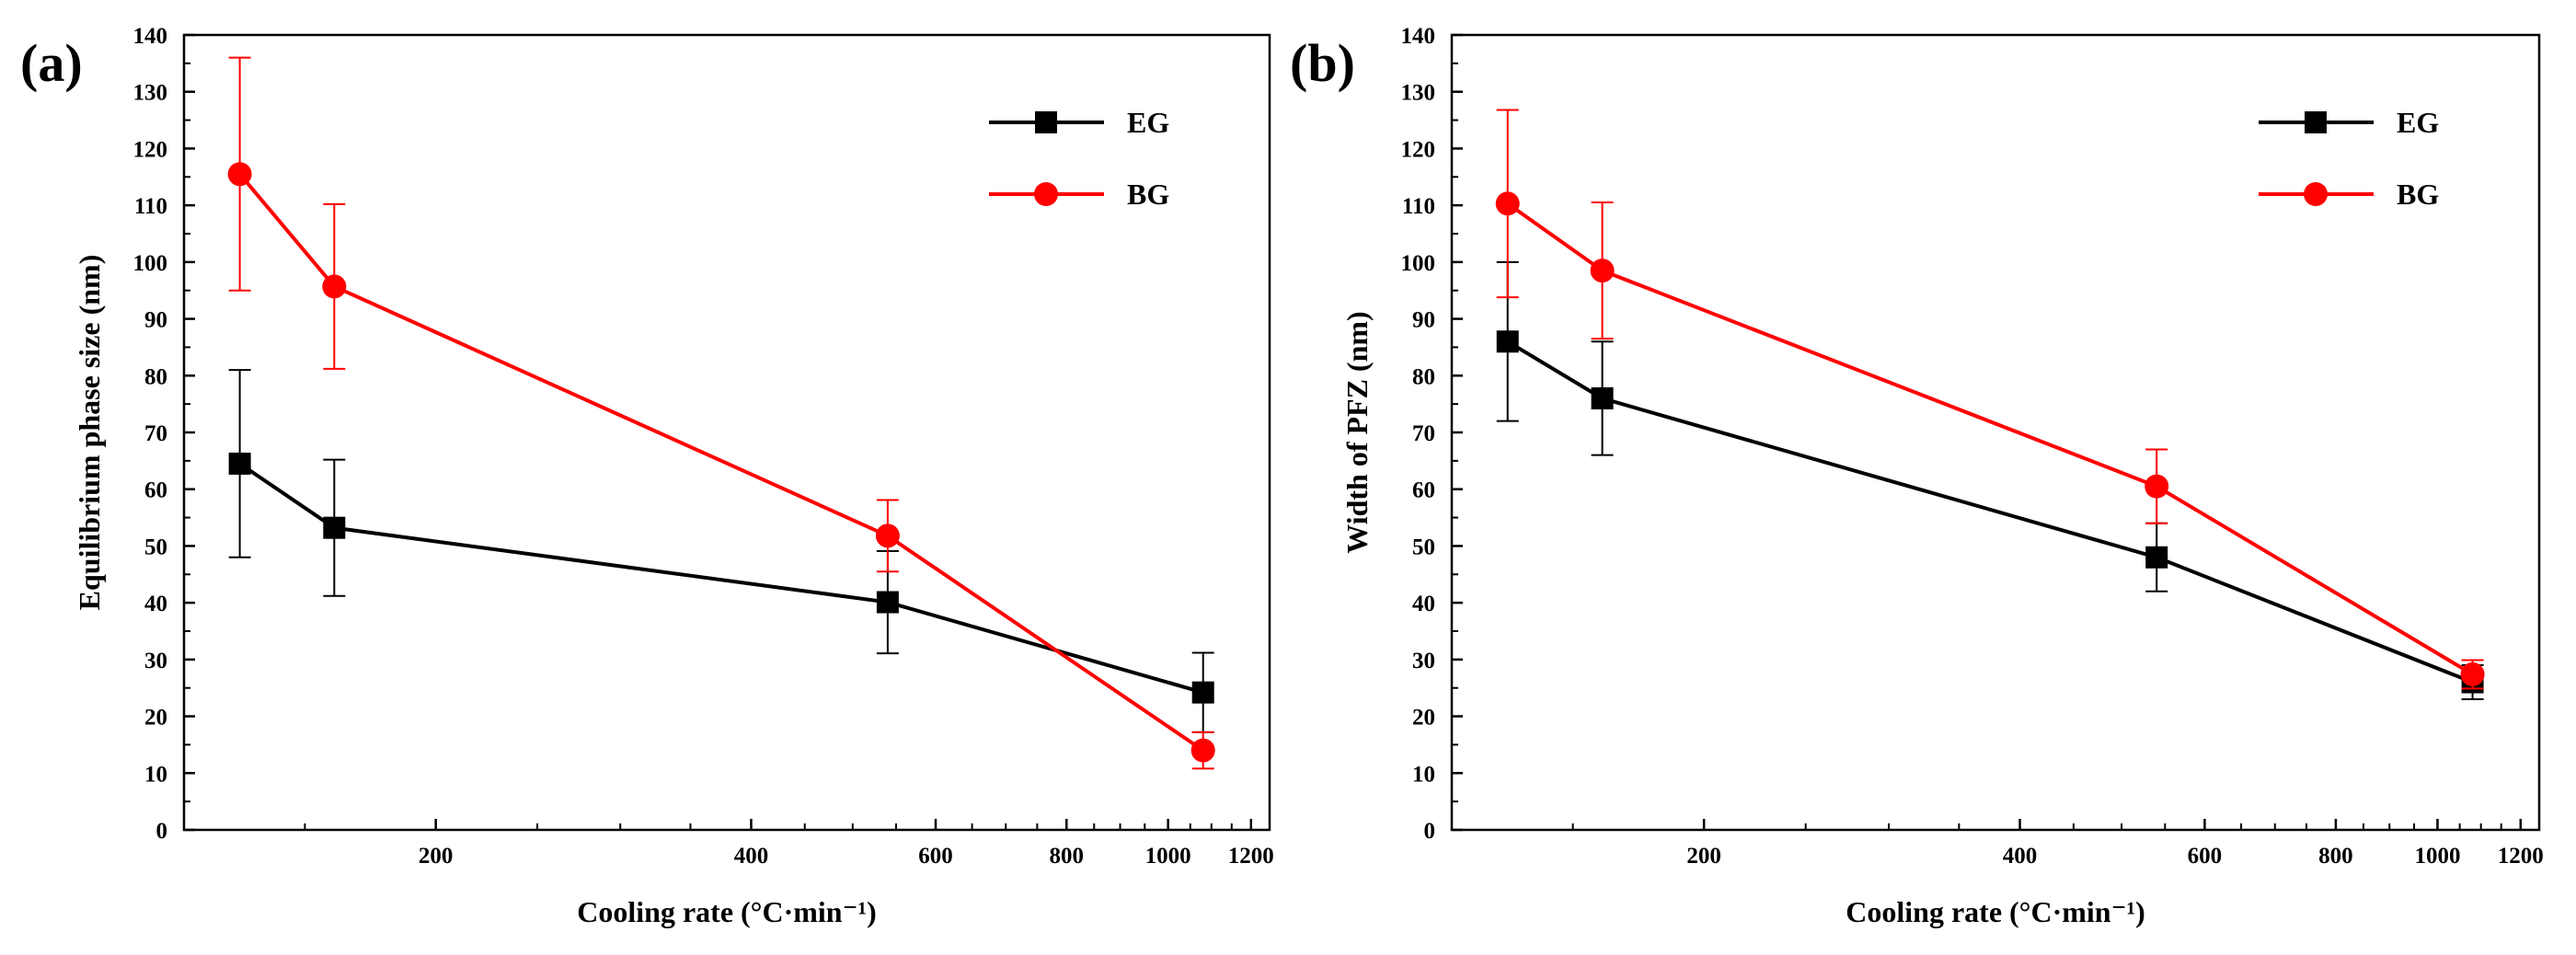 The width and height of the screenshot is (2576, 955). Describe the element at coordinates (1322, 63) in the screenshot. I see `panel-label-b: (b)` at that location.